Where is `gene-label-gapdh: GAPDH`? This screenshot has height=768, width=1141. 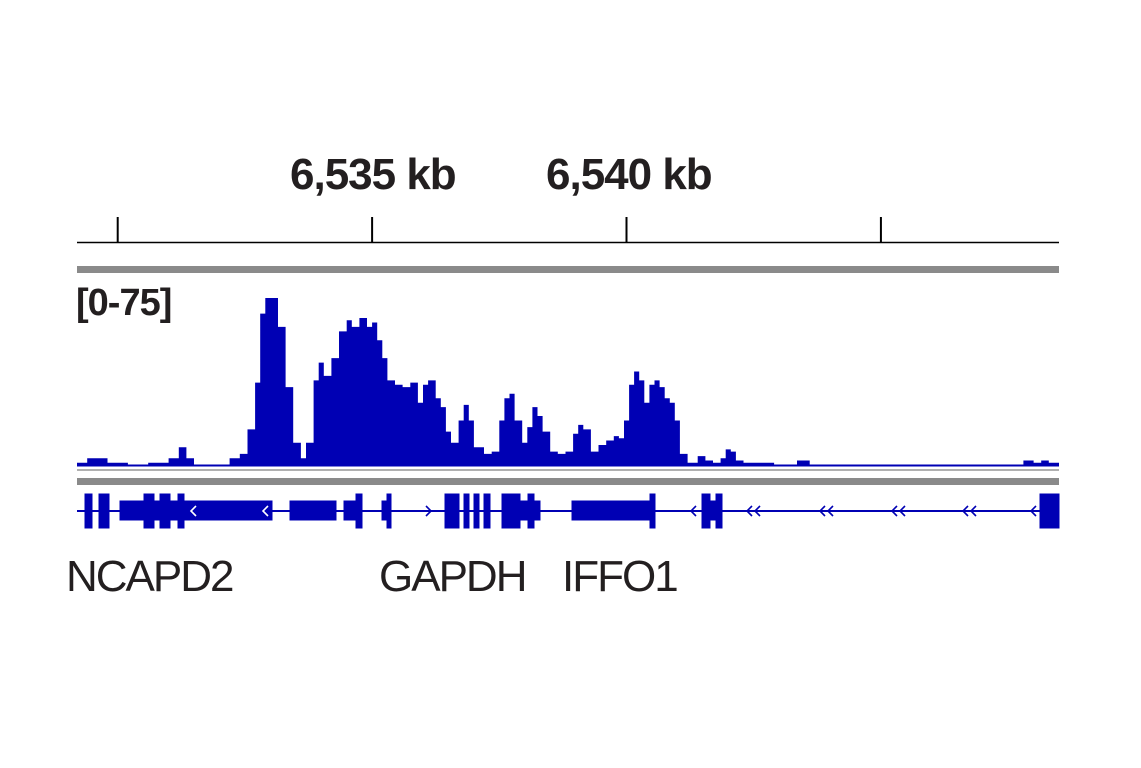 gene-label-gapdh: GAPDH is located at coordinates (453, 576).